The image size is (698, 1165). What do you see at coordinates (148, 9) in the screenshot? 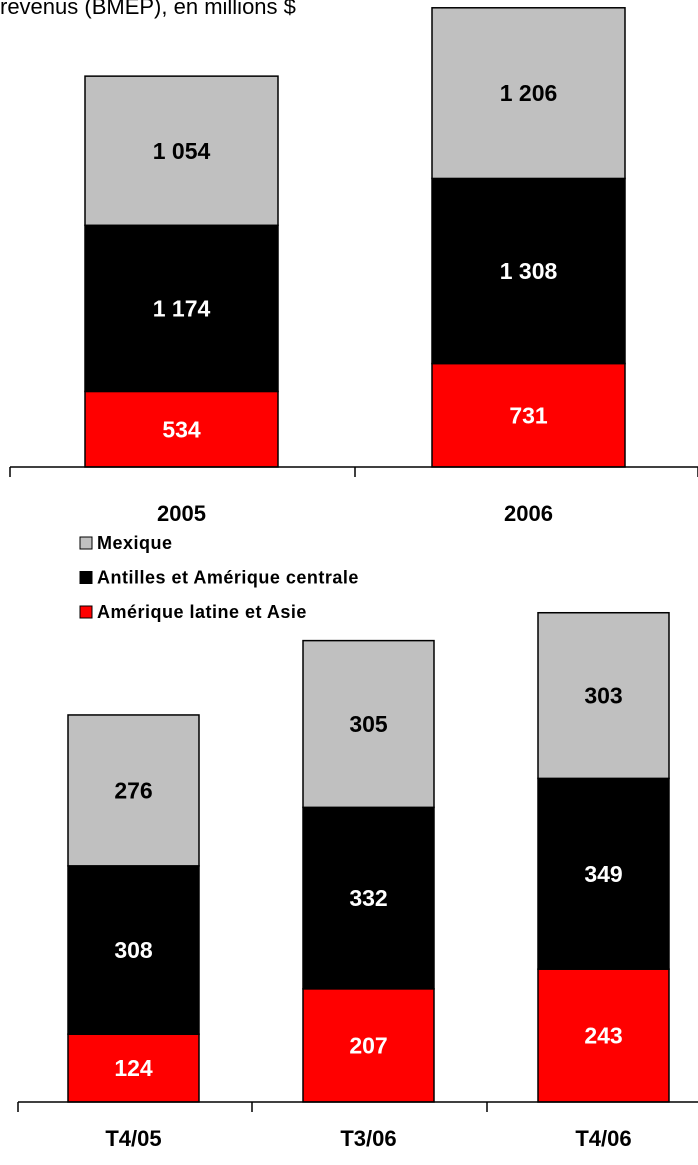
I see `chart-title: revenus (BMEP), en millions $` at bounding box center [148, 9].